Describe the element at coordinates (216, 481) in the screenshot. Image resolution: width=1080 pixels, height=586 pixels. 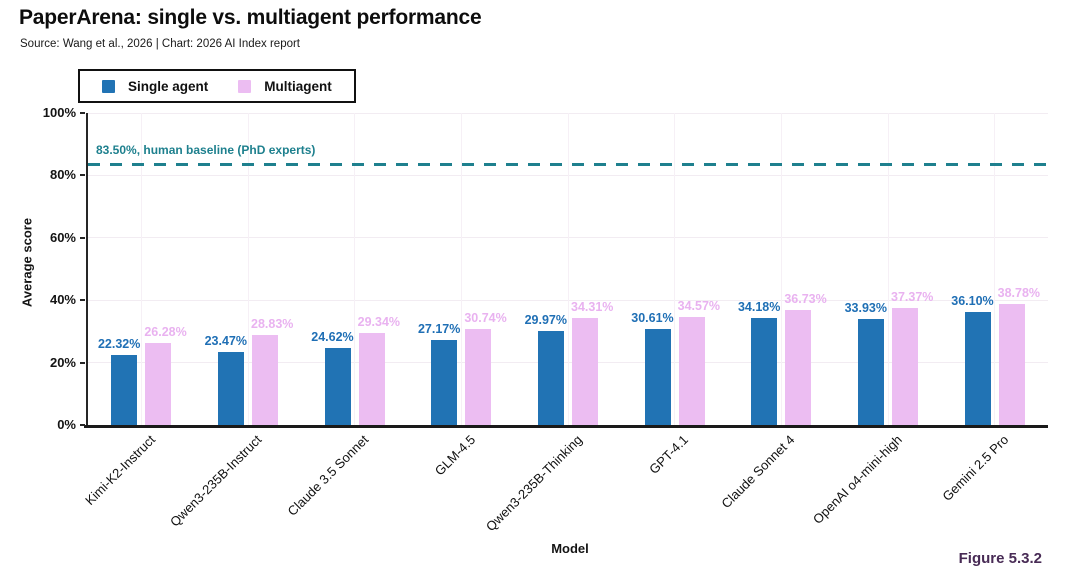
I see `x-tick-label: Qwen3-235B-Instruct` at that location.